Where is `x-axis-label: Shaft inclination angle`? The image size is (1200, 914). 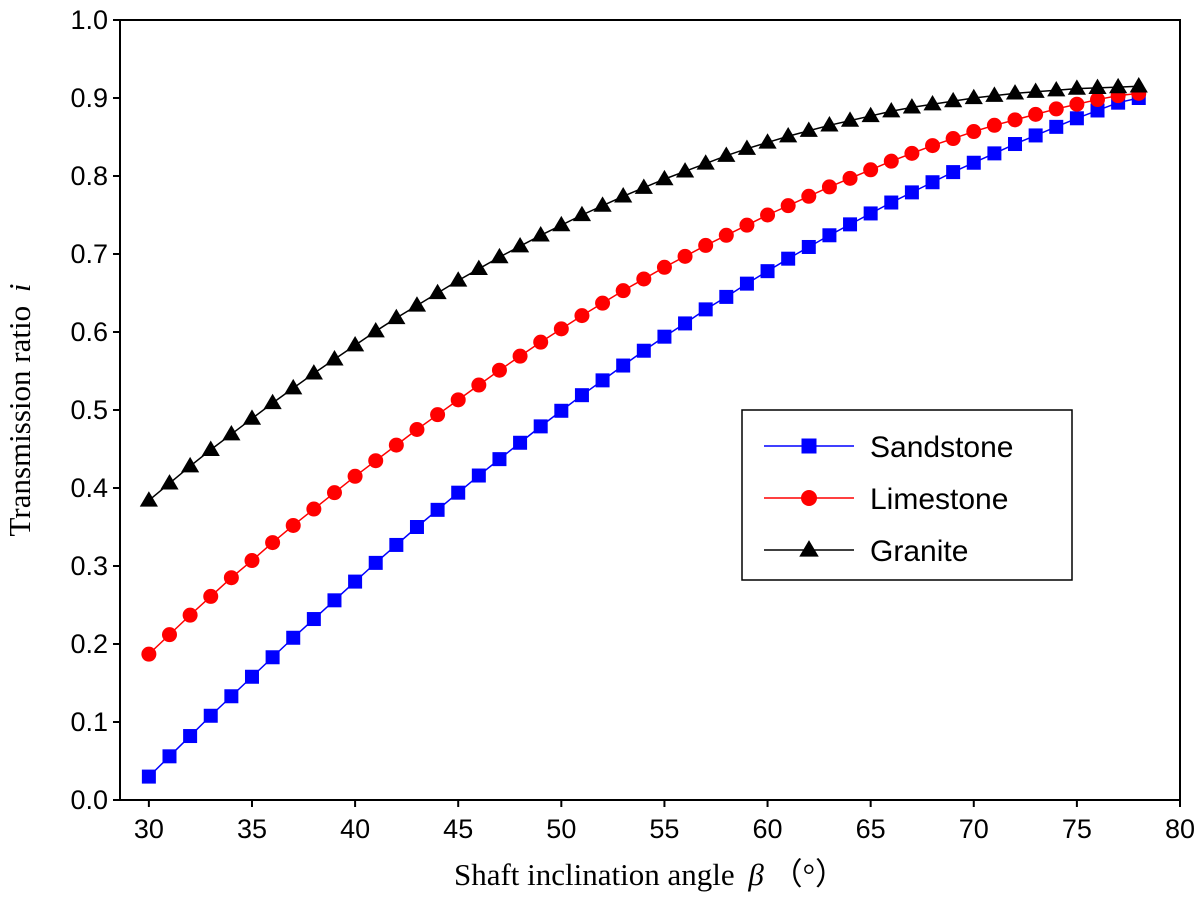
x-axis-label: Shaft inclination angle is located at coordinates (594, 874).